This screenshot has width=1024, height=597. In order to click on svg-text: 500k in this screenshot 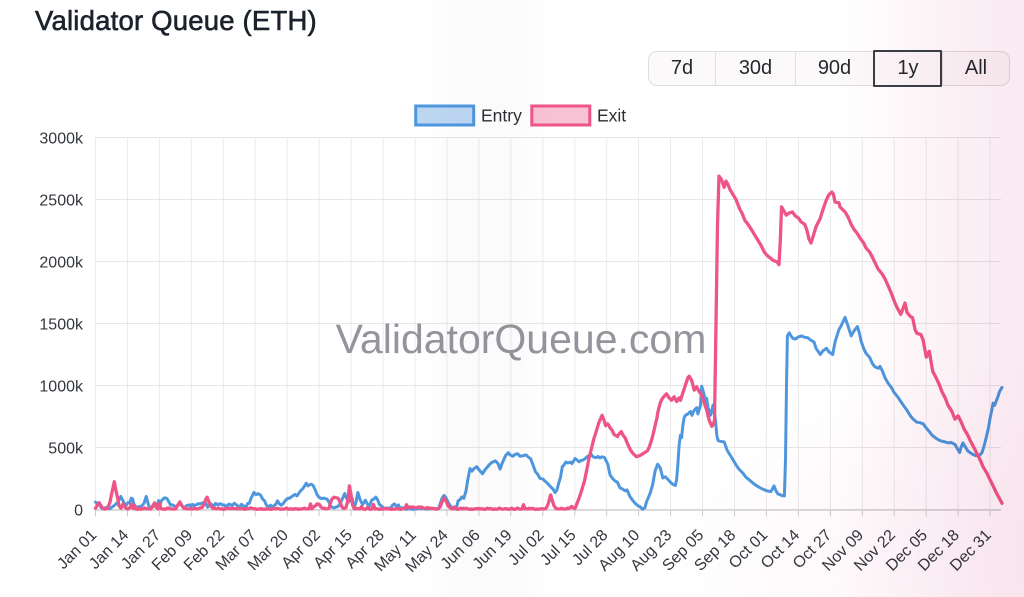, I will do `click(66, 449)`.